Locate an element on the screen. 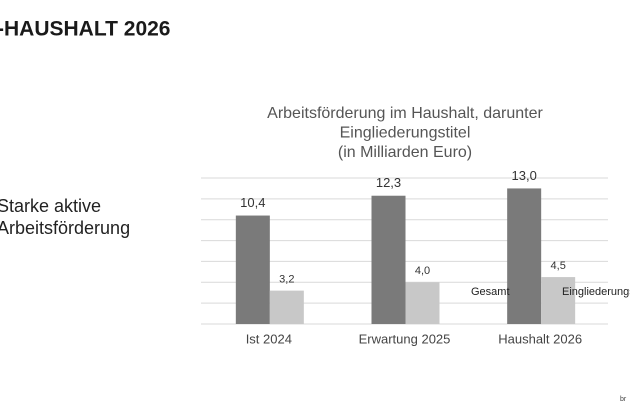 This screenshot has height=412, width=630. footer: br is located at coordinates (623, 399).